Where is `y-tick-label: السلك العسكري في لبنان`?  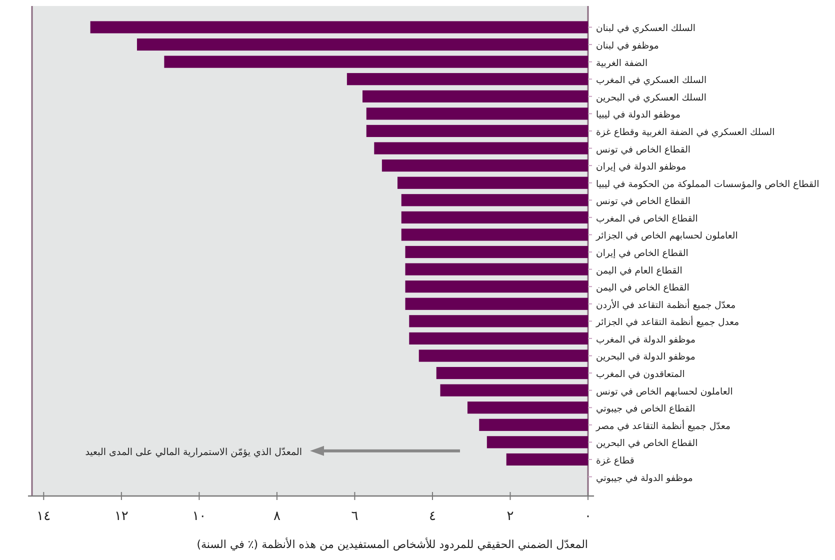 y-tick-label: السلك العسكري في لبنان is located at coordinates (646, 28).